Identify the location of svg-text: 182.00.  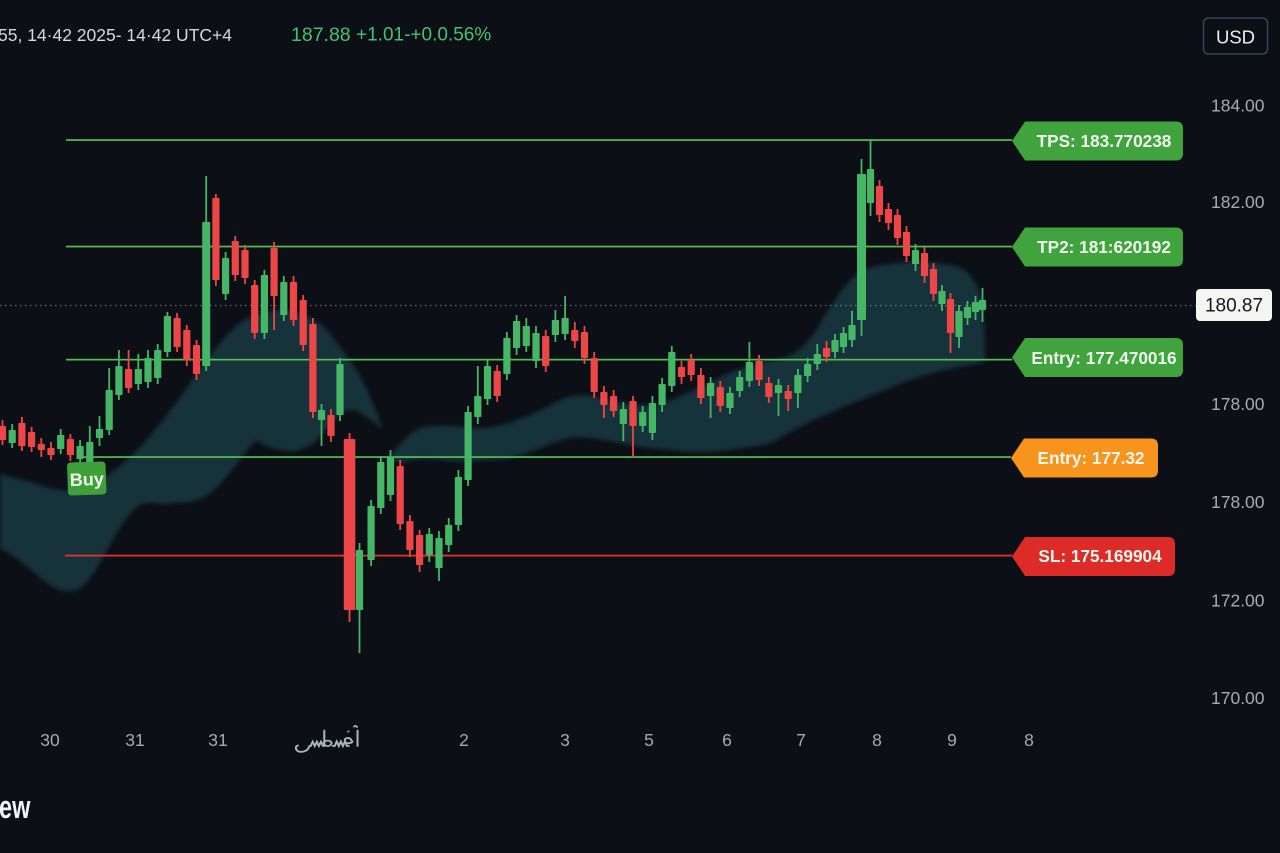
(1238, 202).